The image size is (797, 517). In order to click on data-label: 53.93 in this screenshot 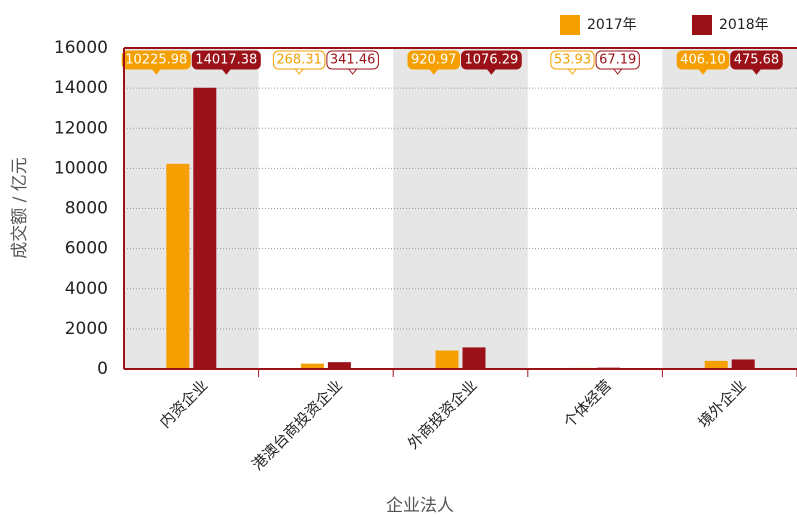, I will do `click(572, 60)`.